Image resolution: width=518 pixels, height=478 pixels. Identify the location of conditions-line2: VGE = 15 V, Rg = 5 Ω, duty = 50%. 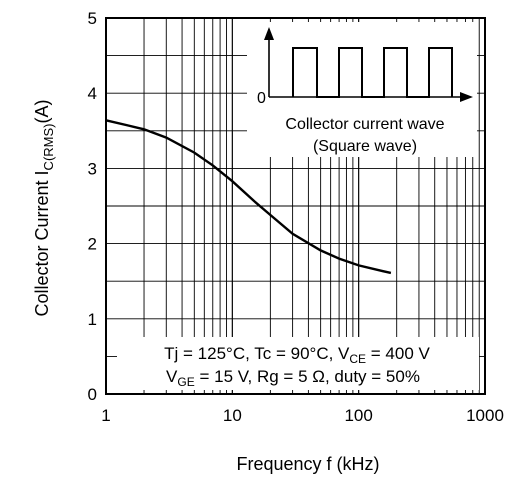
(293, 378).